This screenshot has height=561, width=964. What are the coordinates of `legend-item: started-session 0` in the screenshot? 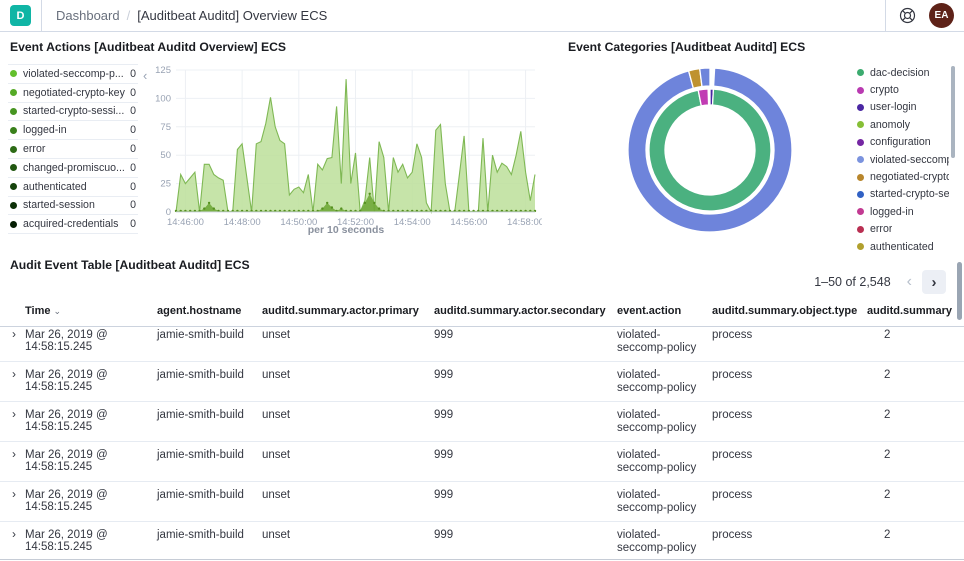 It's located at (73, 206).